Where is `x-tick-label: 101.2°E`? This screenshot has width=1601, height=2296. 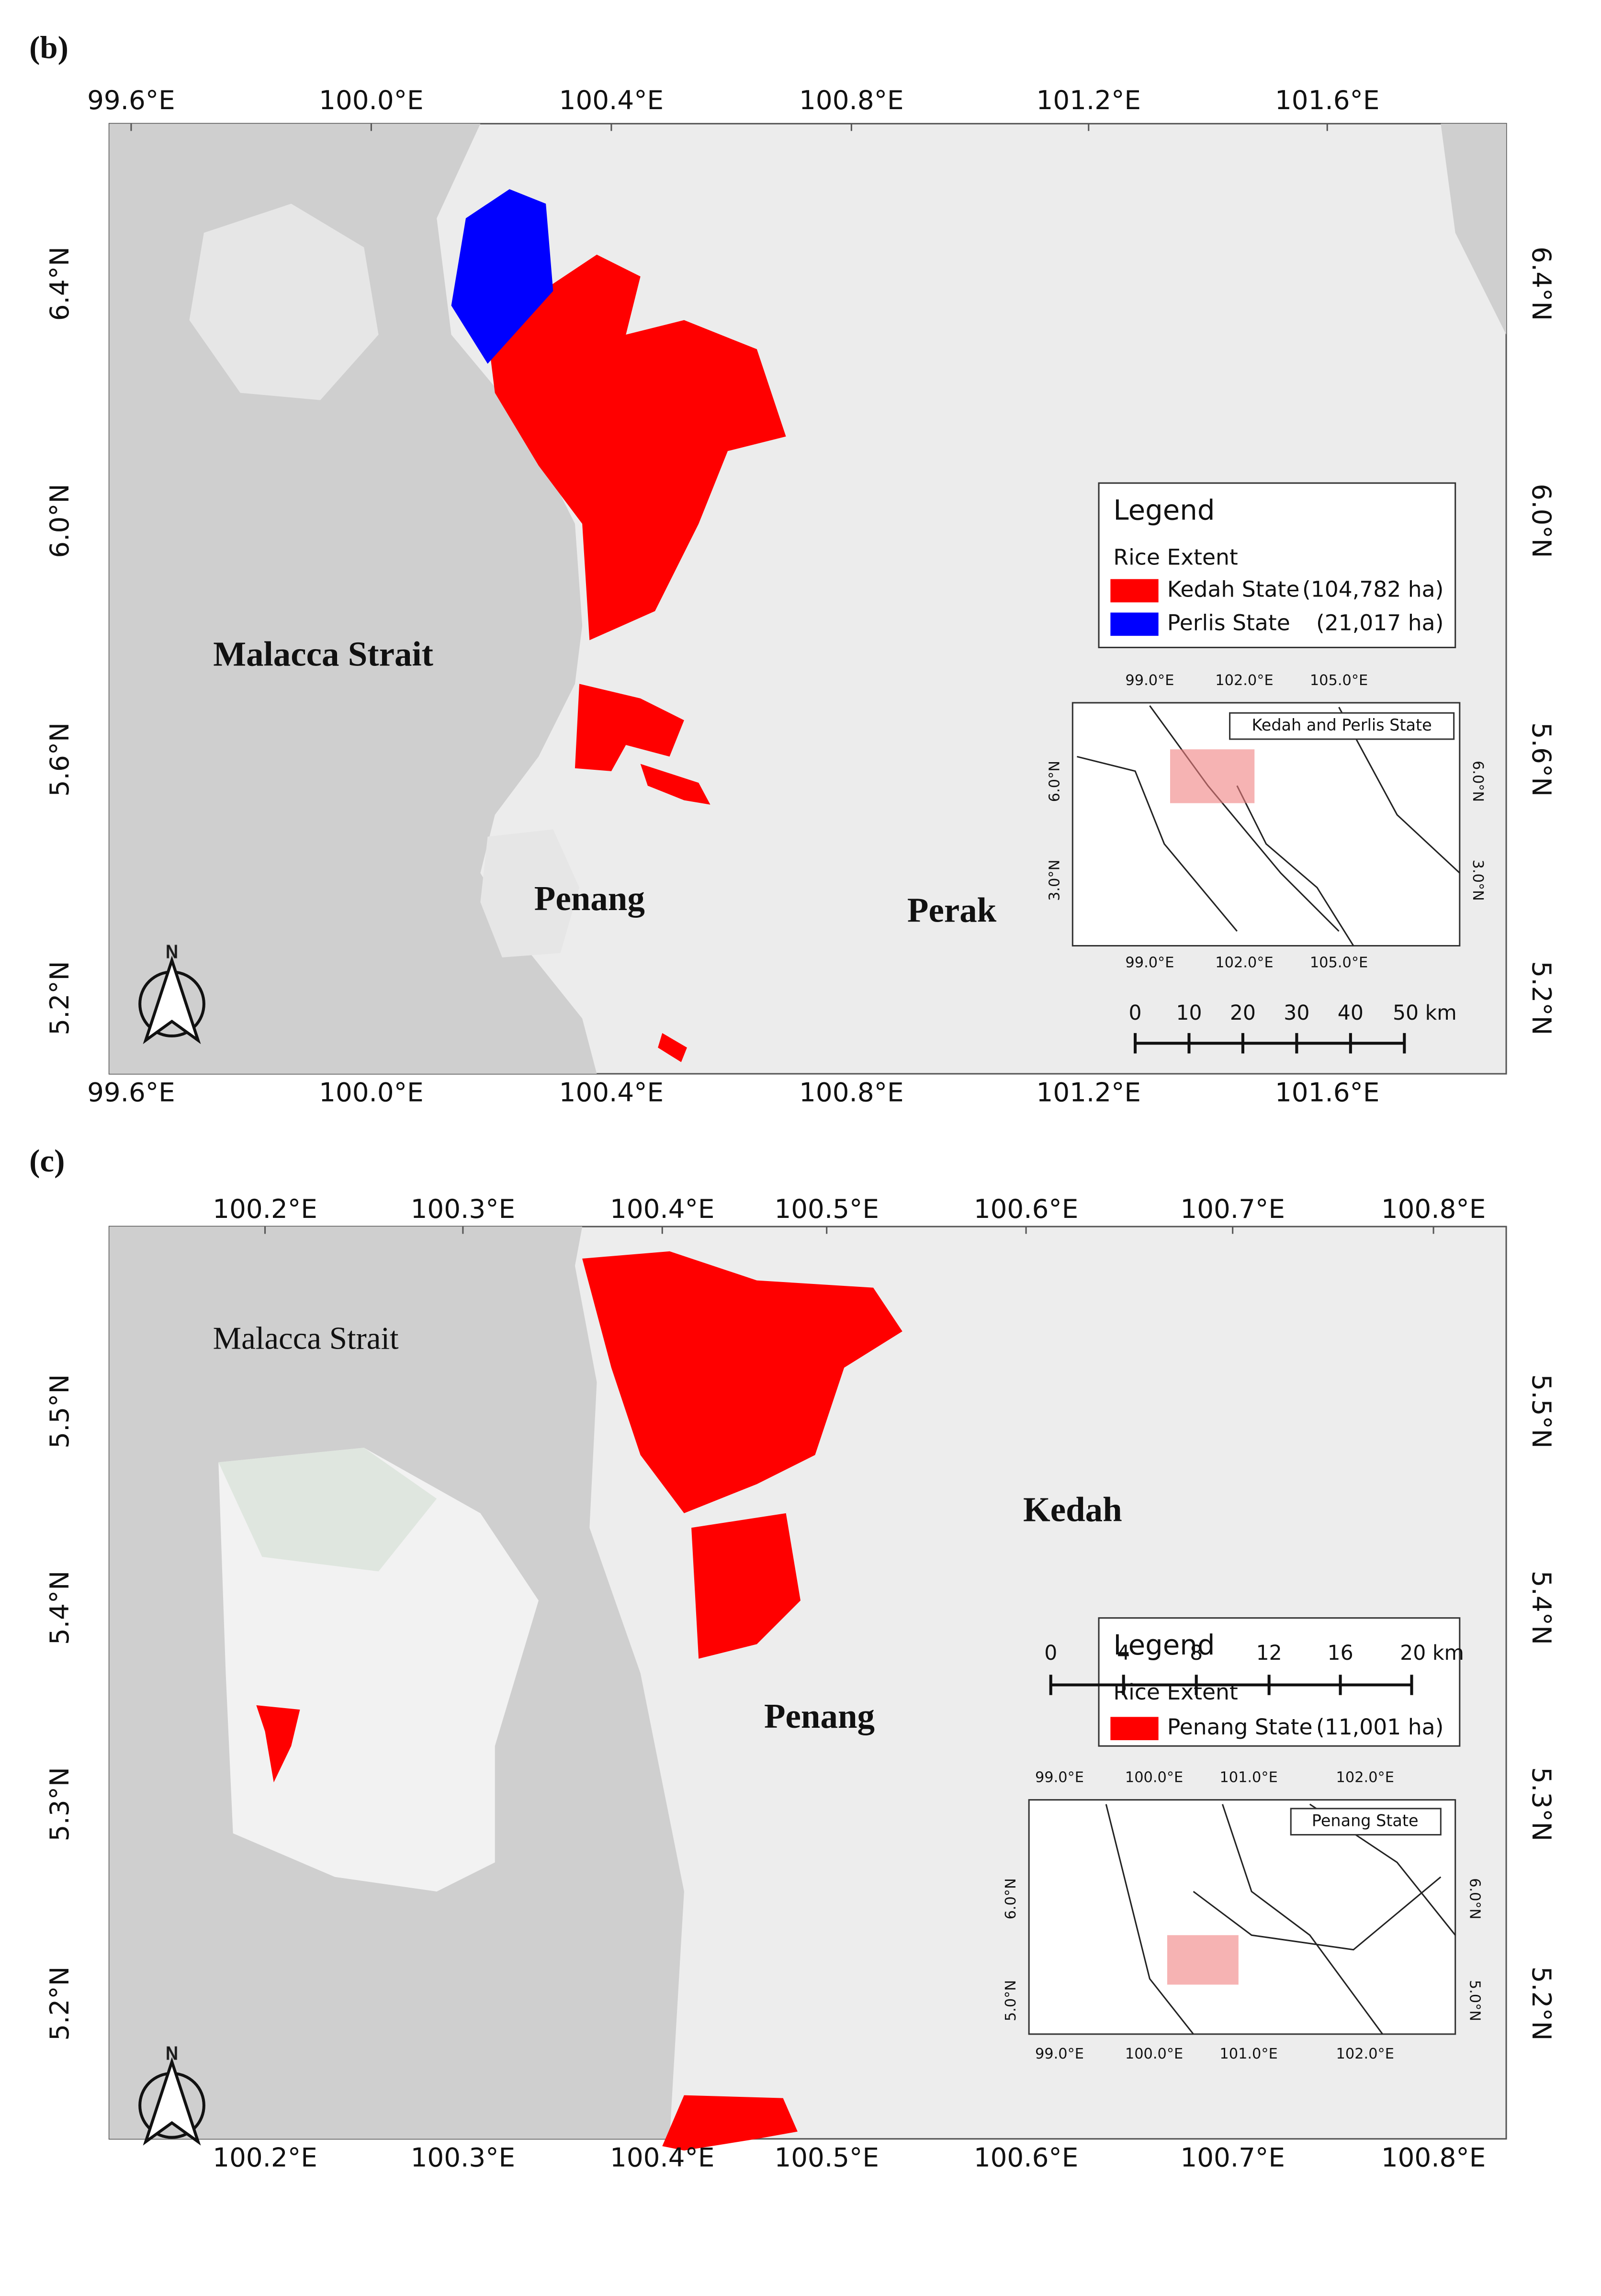 x-tick-label: 101.2°E is located at coordinates (1089, 1092).